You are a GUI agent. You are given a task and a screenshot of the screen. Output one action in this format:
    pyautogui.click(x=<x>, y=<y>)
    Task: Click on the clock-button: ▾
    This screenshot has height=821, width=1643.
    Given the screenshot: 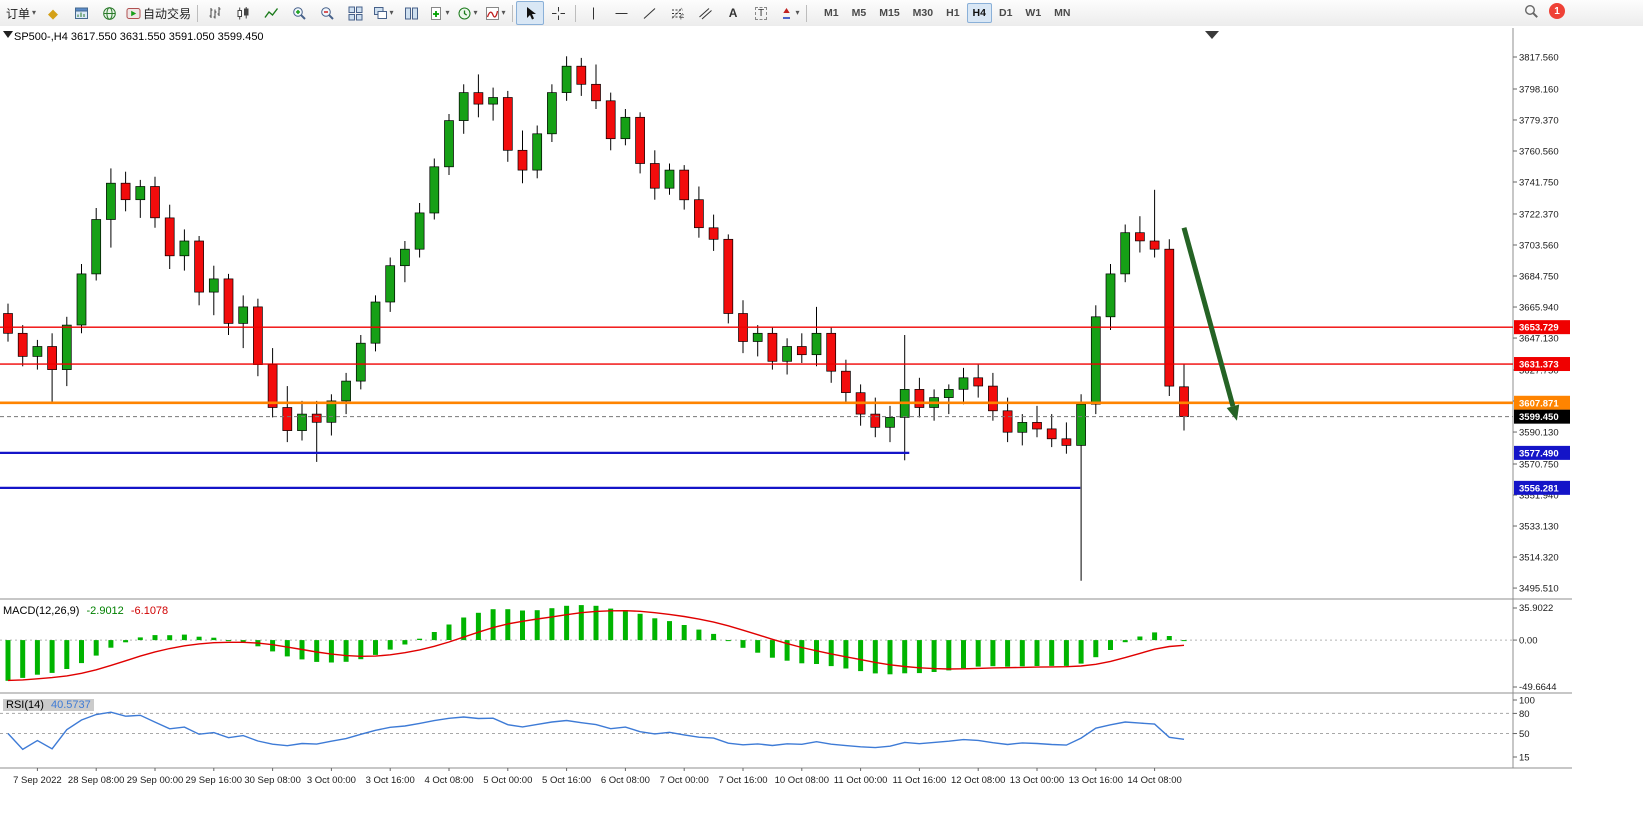 What is the action you would take?
    pyautogui.click(x=467, y=13)
    